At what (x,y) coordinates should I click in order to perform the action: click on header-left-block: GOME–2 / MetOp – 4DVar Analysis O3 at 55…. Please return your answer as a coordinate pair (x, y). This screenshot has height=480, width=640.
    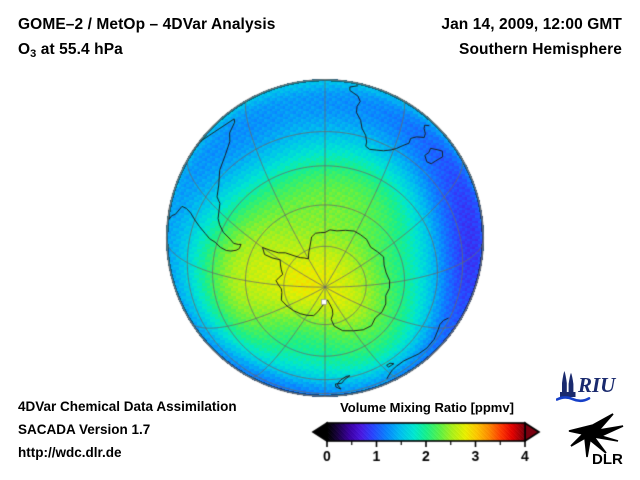
    Looking at the image, I should click on (183, 38).